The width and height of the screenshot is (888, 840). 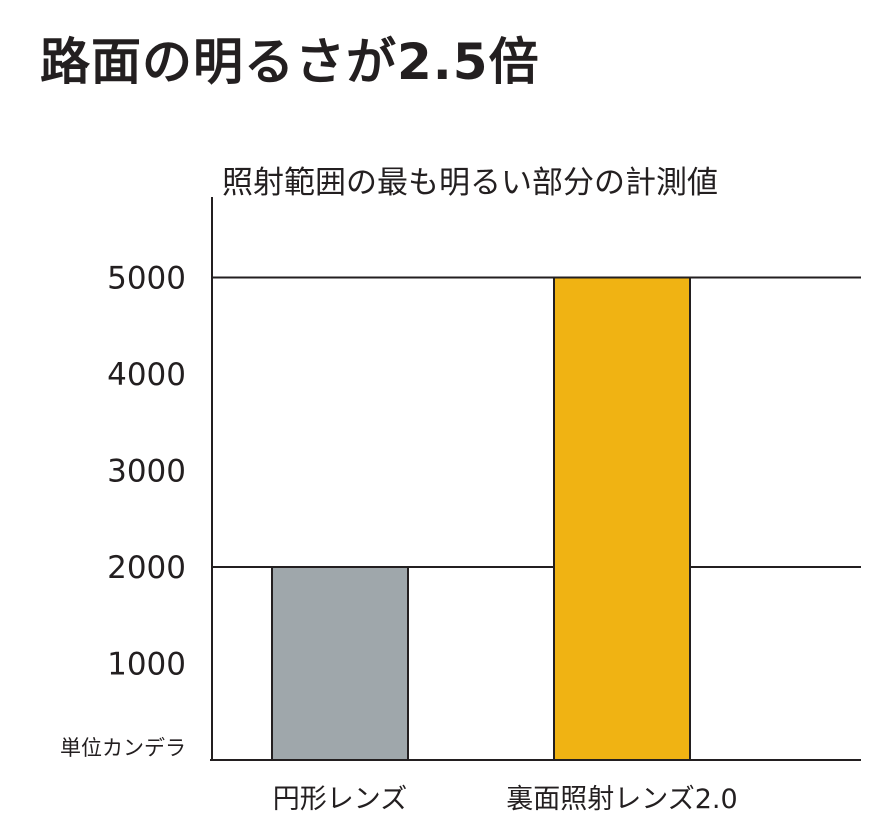 What do you see at coordinates (621, 799) in the screenshot?
I see `category-label: 裏面照射レンズ2.0` at bounding box center [621, 799].